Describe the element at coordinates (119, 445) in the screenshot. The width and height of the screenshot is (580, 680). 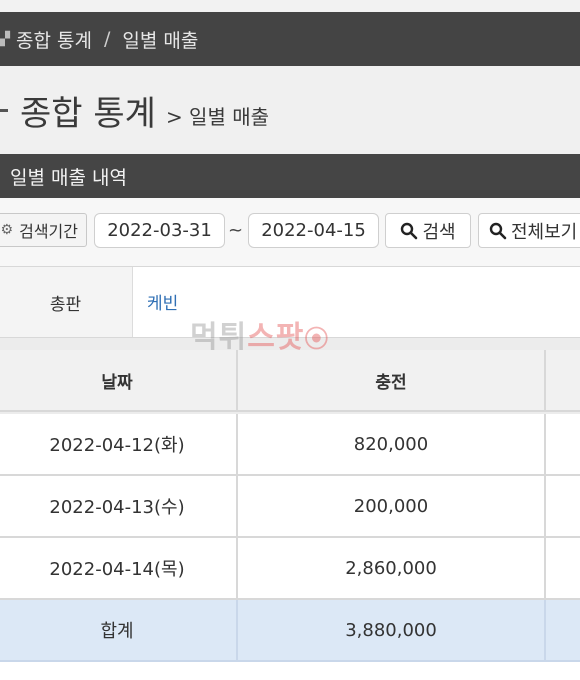
I see `date-cell: 2022-04-12(화)` at that location.